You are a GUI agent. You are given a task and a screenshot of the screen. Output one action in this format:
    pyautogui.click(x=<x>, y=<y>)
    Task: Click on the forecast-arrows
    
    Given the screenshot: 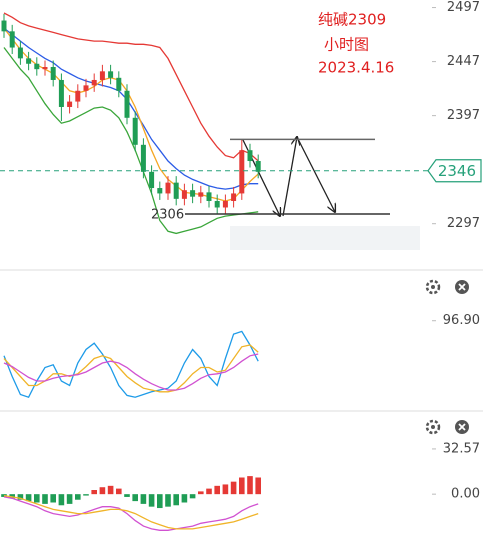 What is the action you would take?
    pyautogui.click(x=288, y=176)
    